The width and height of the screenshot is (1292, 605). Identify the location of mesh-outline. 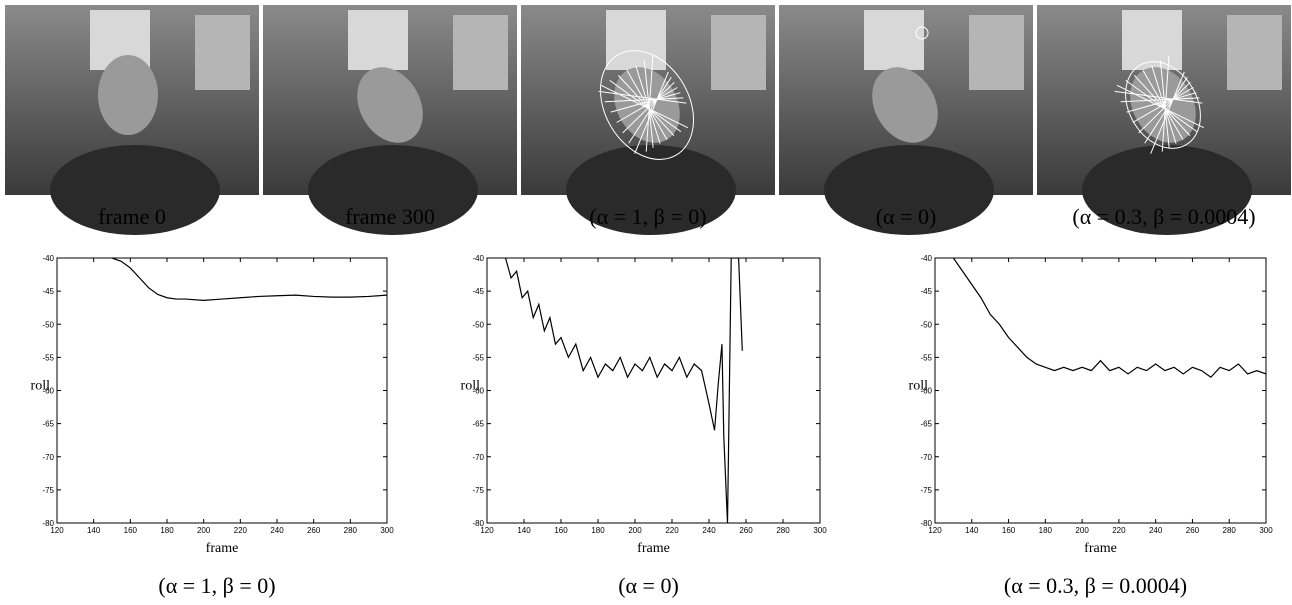
(647, 105).